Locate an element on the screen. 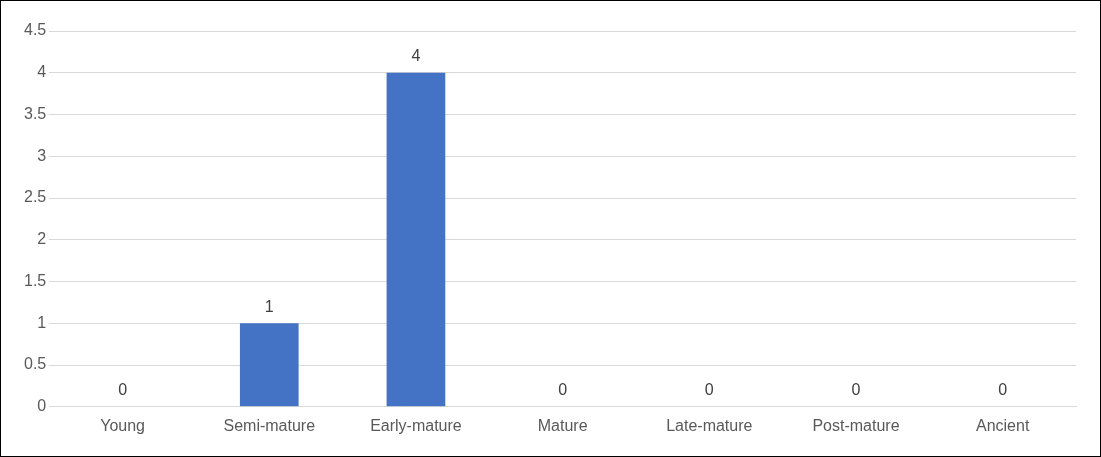 This screenshot has height=457, width=1101. data-label: 4 is located at coordinates (416, 56).